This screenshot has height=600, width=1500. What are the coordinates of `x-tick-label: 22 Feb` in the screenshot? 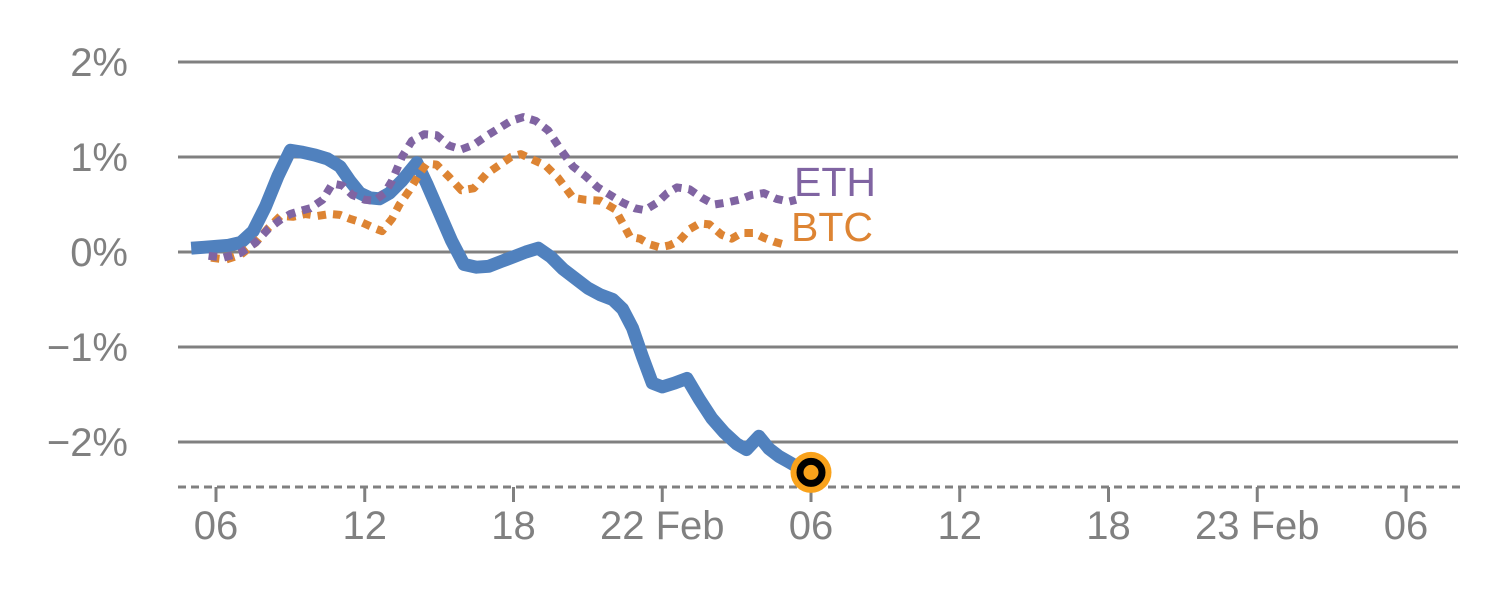 It's located at (662, 526).